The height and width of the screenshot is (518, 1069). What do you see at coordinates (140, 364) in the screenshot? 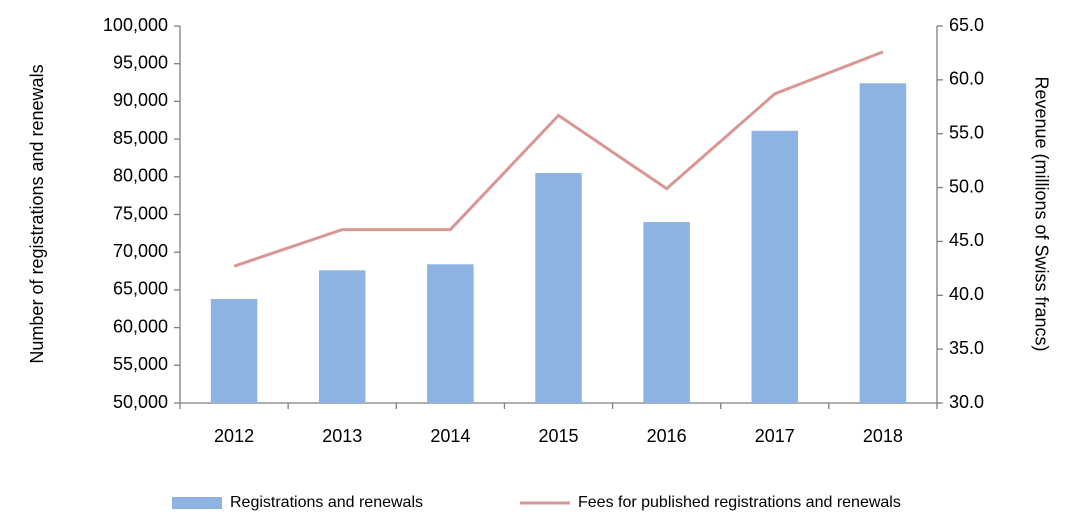
I see `y-tick-label: 55,000` at bounding box center [140, 364].